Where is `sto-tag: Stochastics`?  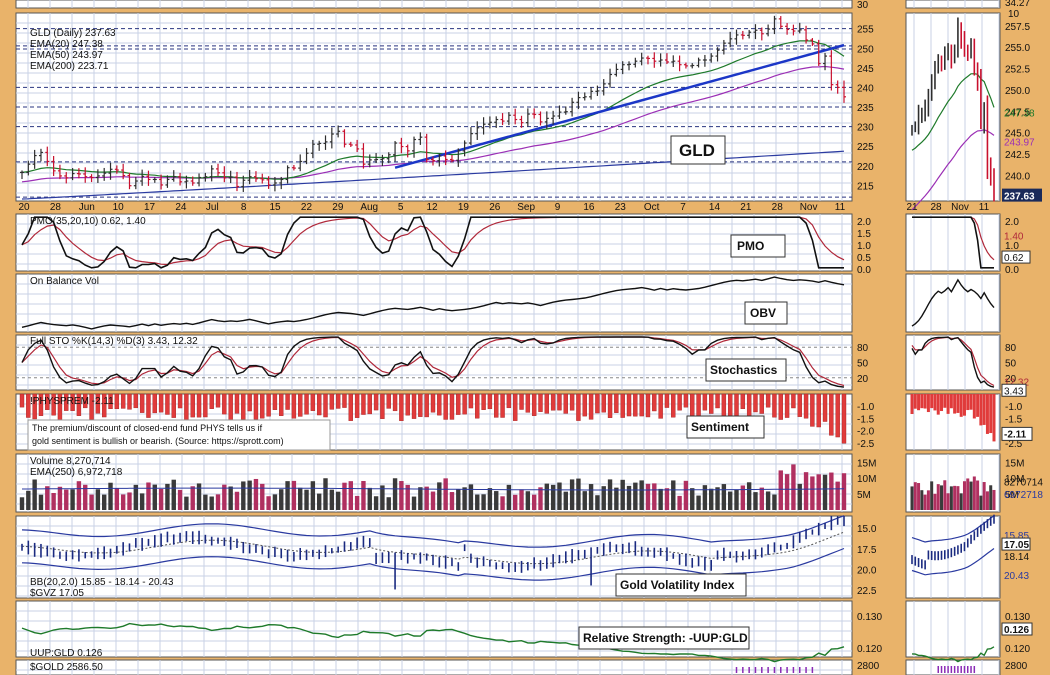
sto-tag: Stochastics is located at coordinates (744, 370).